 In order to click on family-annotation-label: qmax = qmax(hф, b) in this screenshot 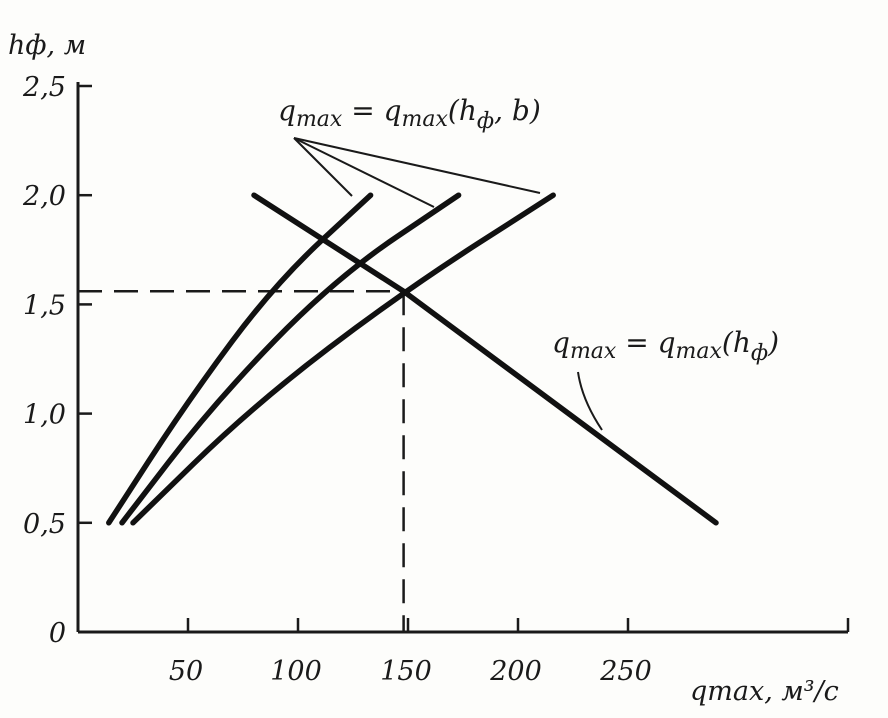, I will do `click(409, 114)`.